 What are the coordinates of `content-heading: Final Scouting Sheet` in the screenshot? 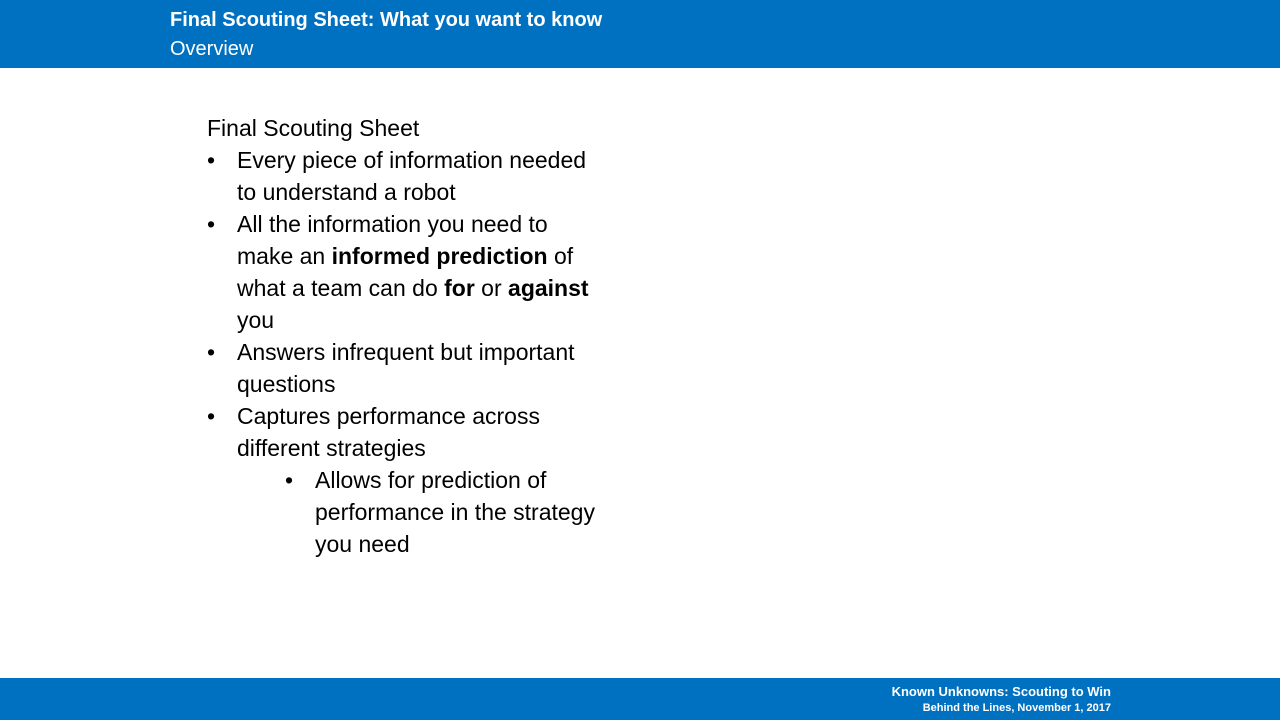 It's located at (313, 128).